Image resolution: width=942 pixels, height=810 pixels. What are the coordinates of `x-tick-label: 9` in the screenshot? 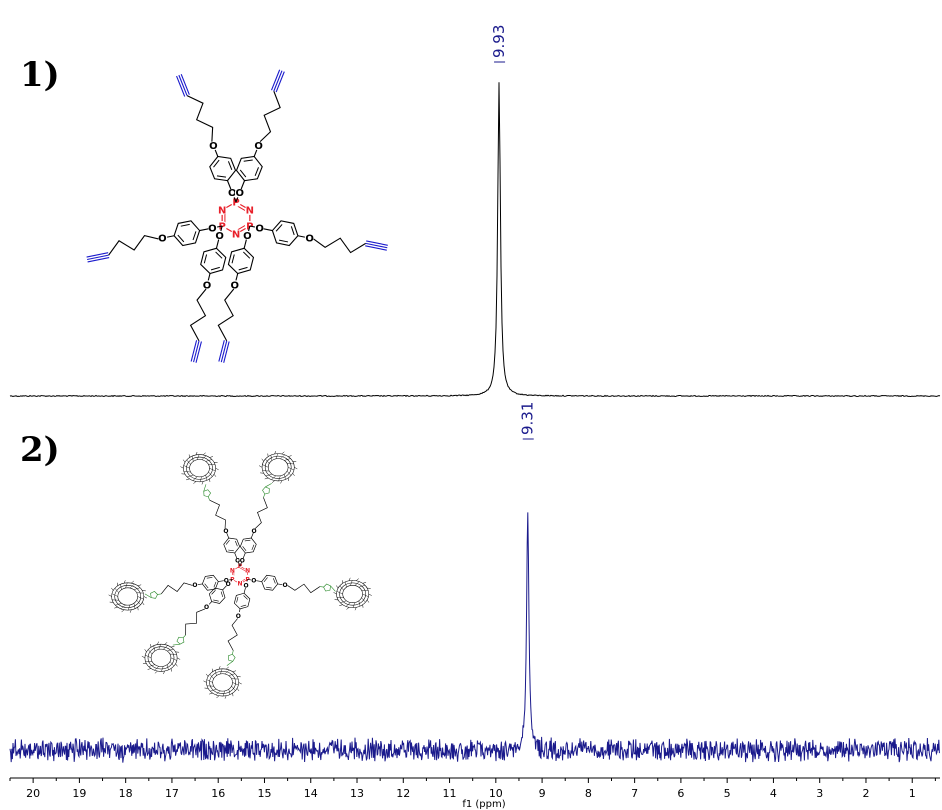 It's located at (542, 793).